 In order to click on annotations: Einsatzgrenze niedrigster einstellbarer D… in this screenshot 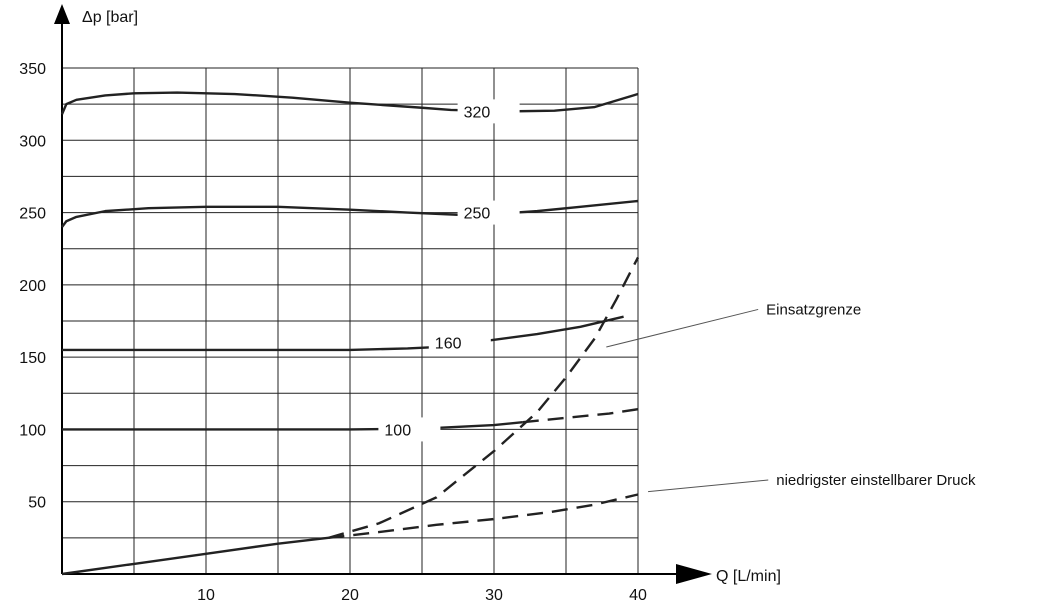, I will do `click(791, 397)`.